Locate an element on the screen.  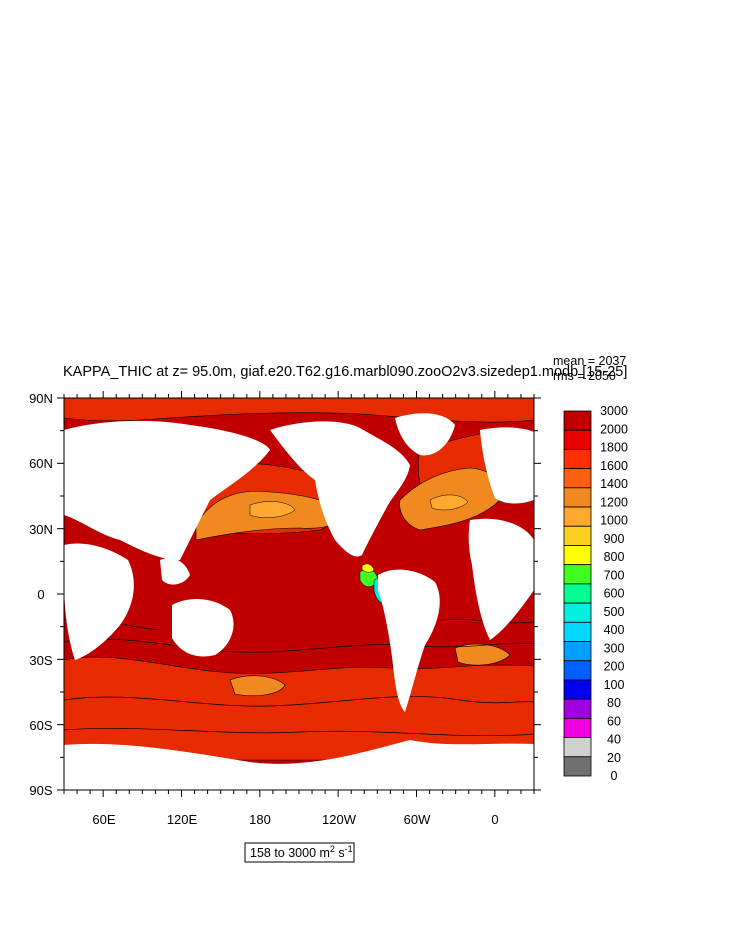
colorbar-label: 1000 is located at coordinates (614, 521).